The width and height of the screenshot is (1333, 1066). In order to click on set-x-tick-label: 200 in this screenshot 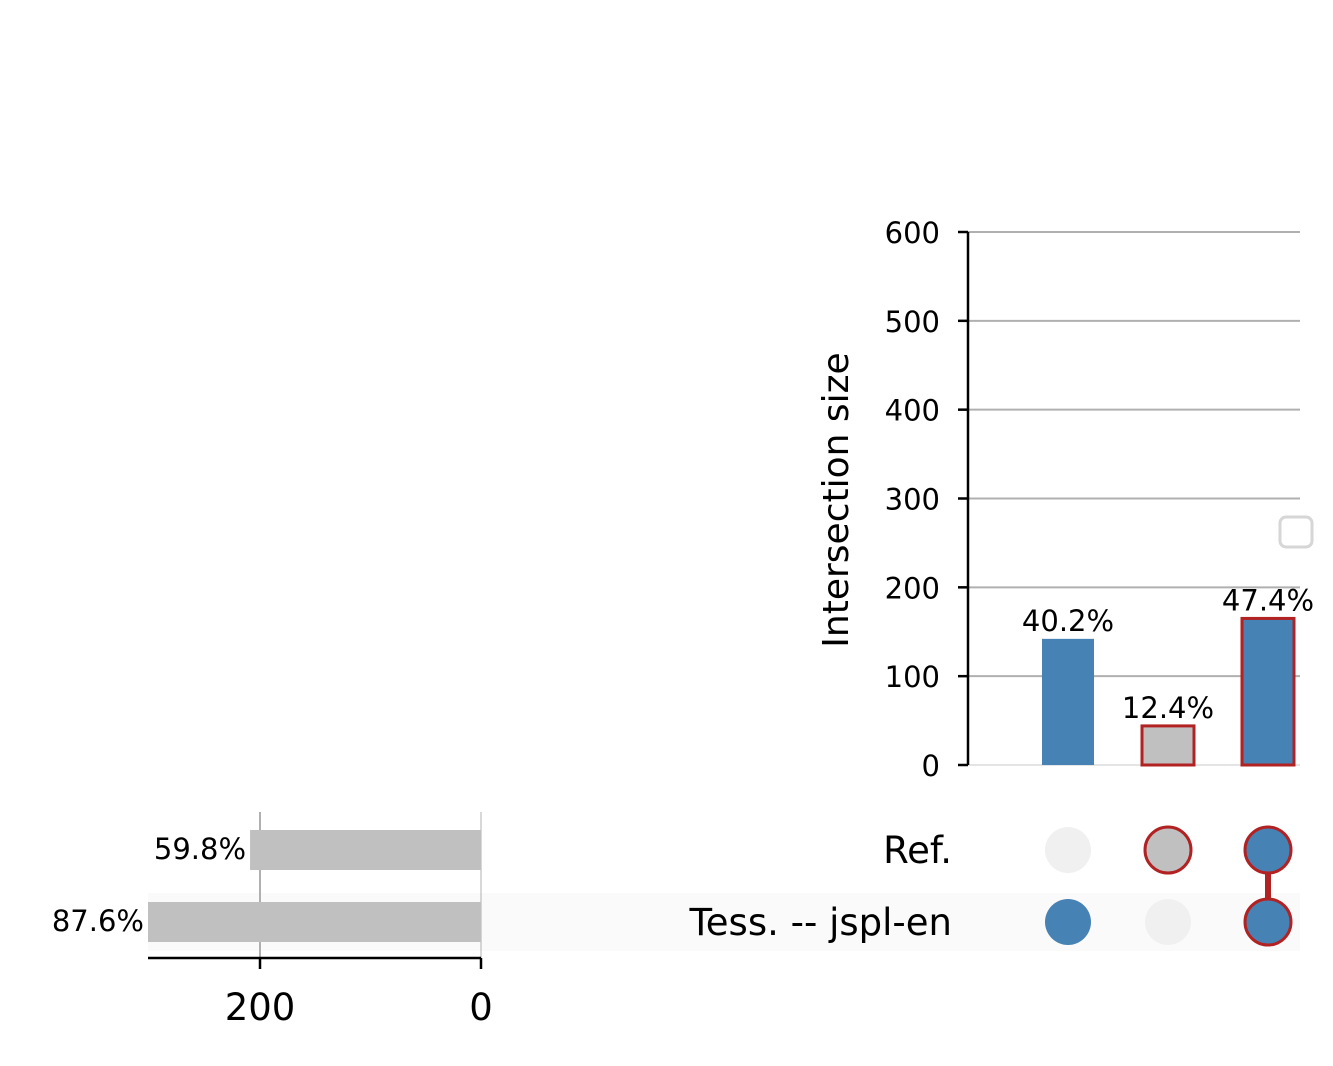, I will do `click(260, 1007)`.